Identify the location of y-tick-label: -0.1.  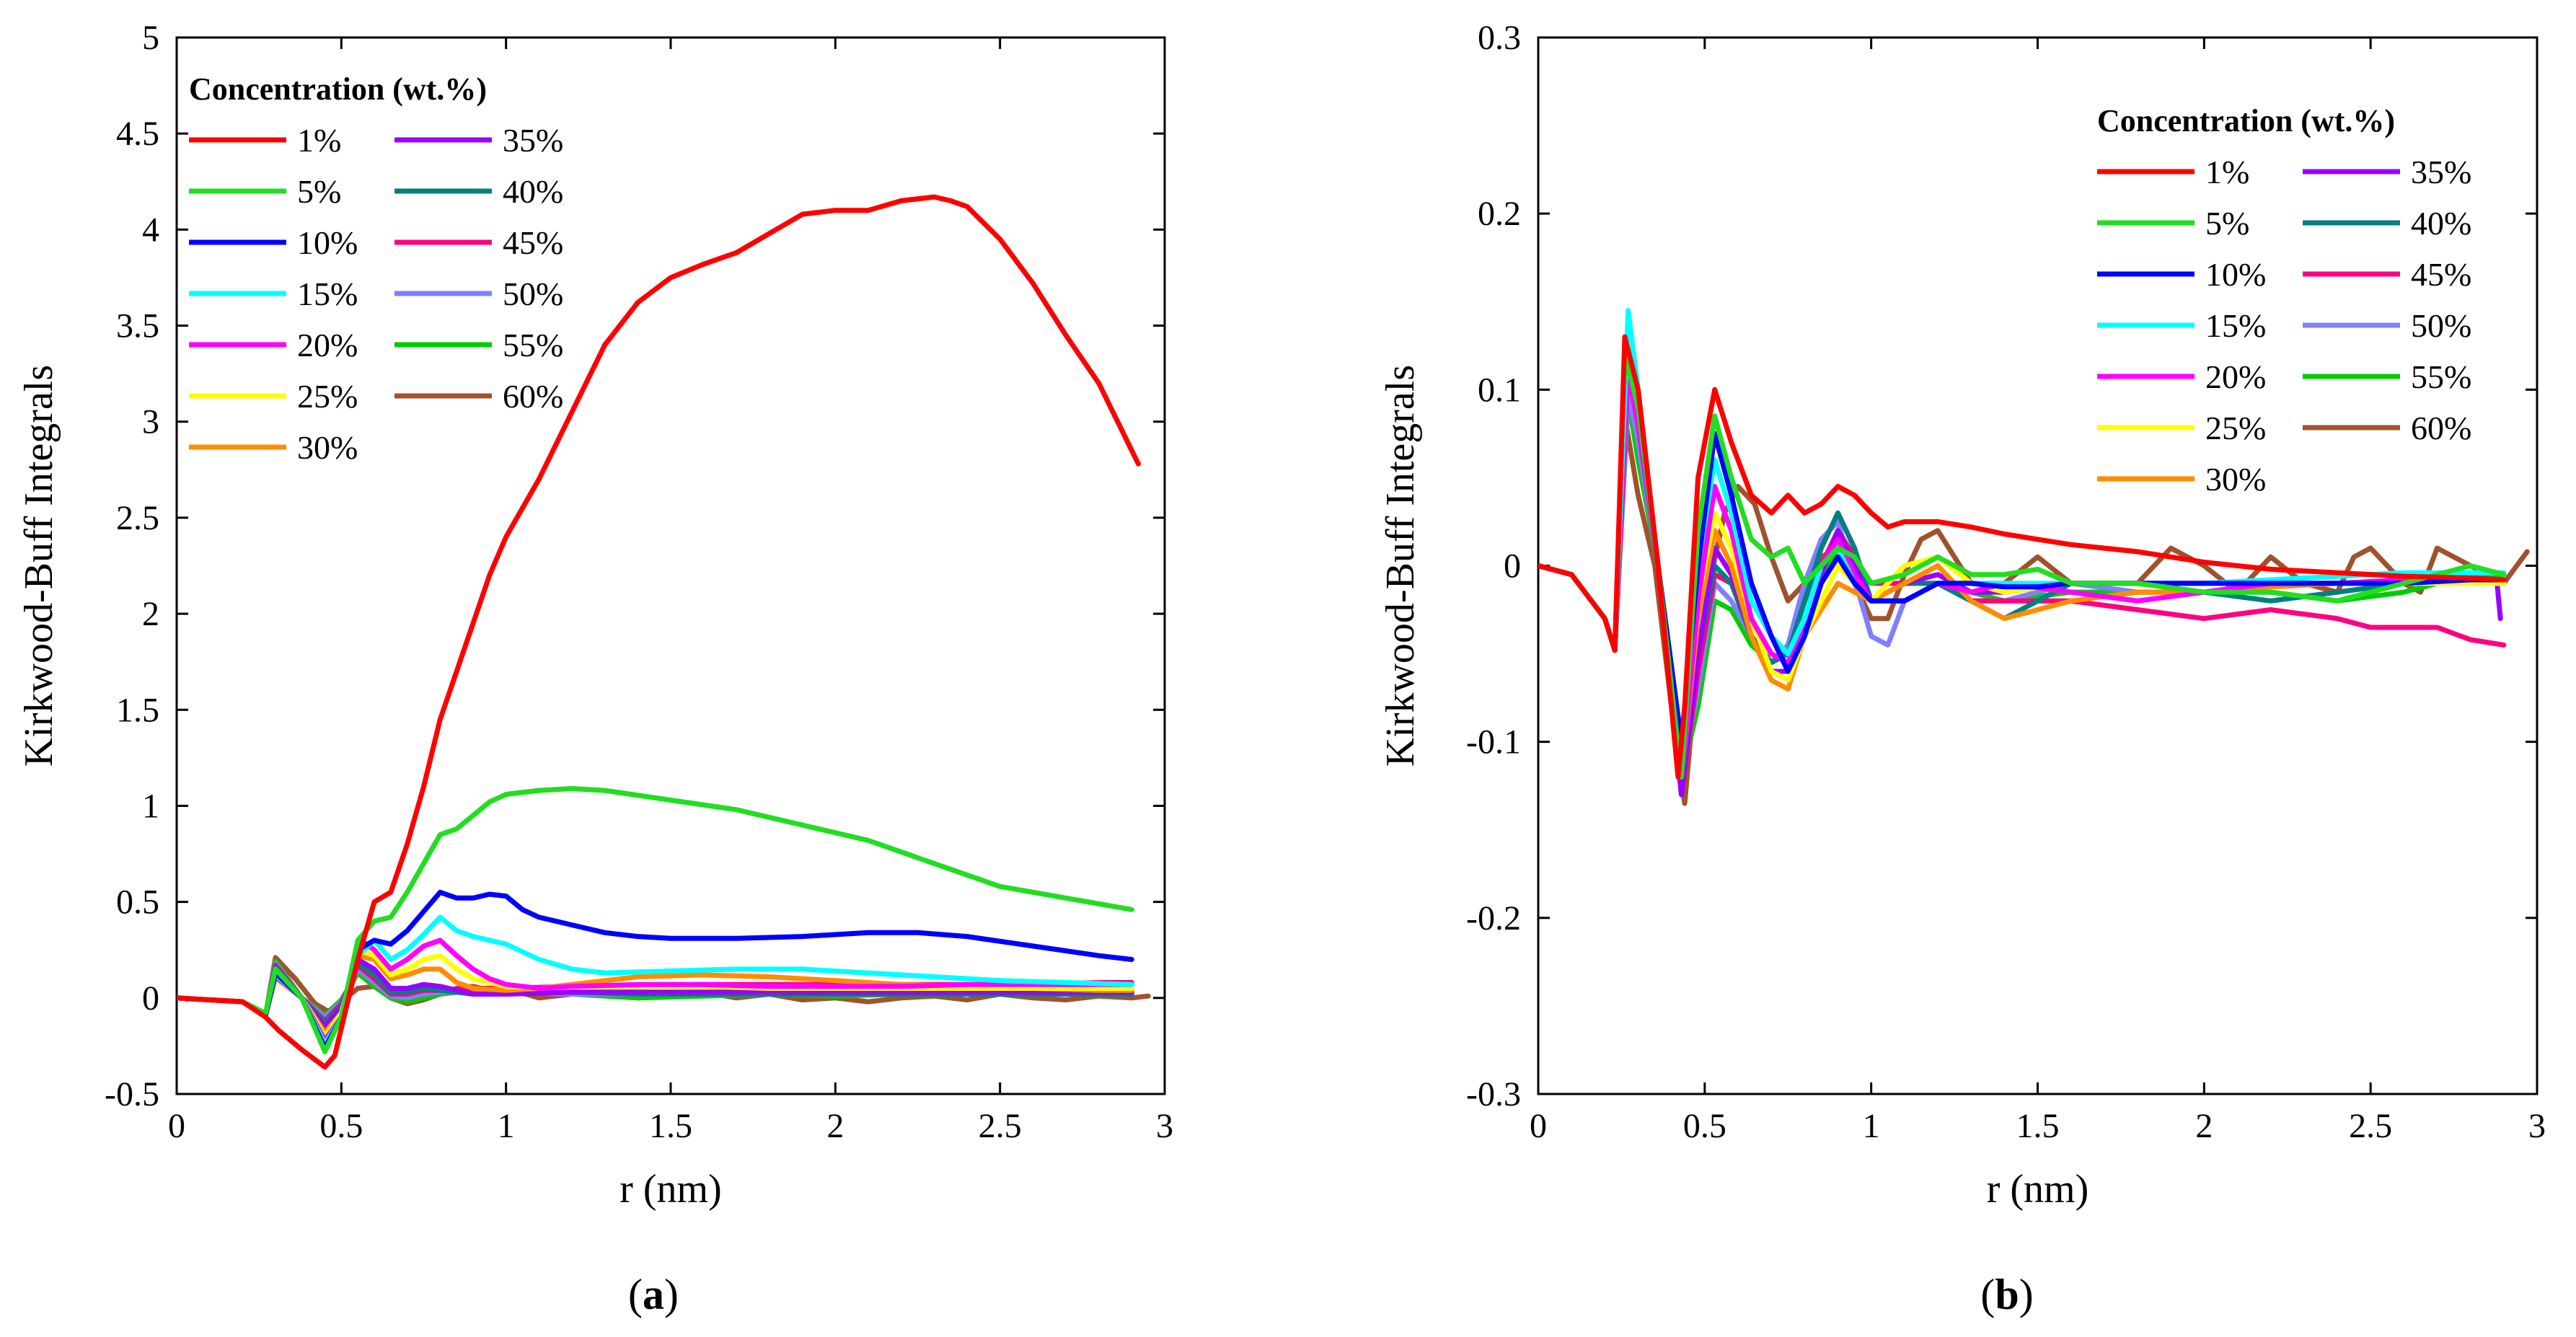
(1493, 742).